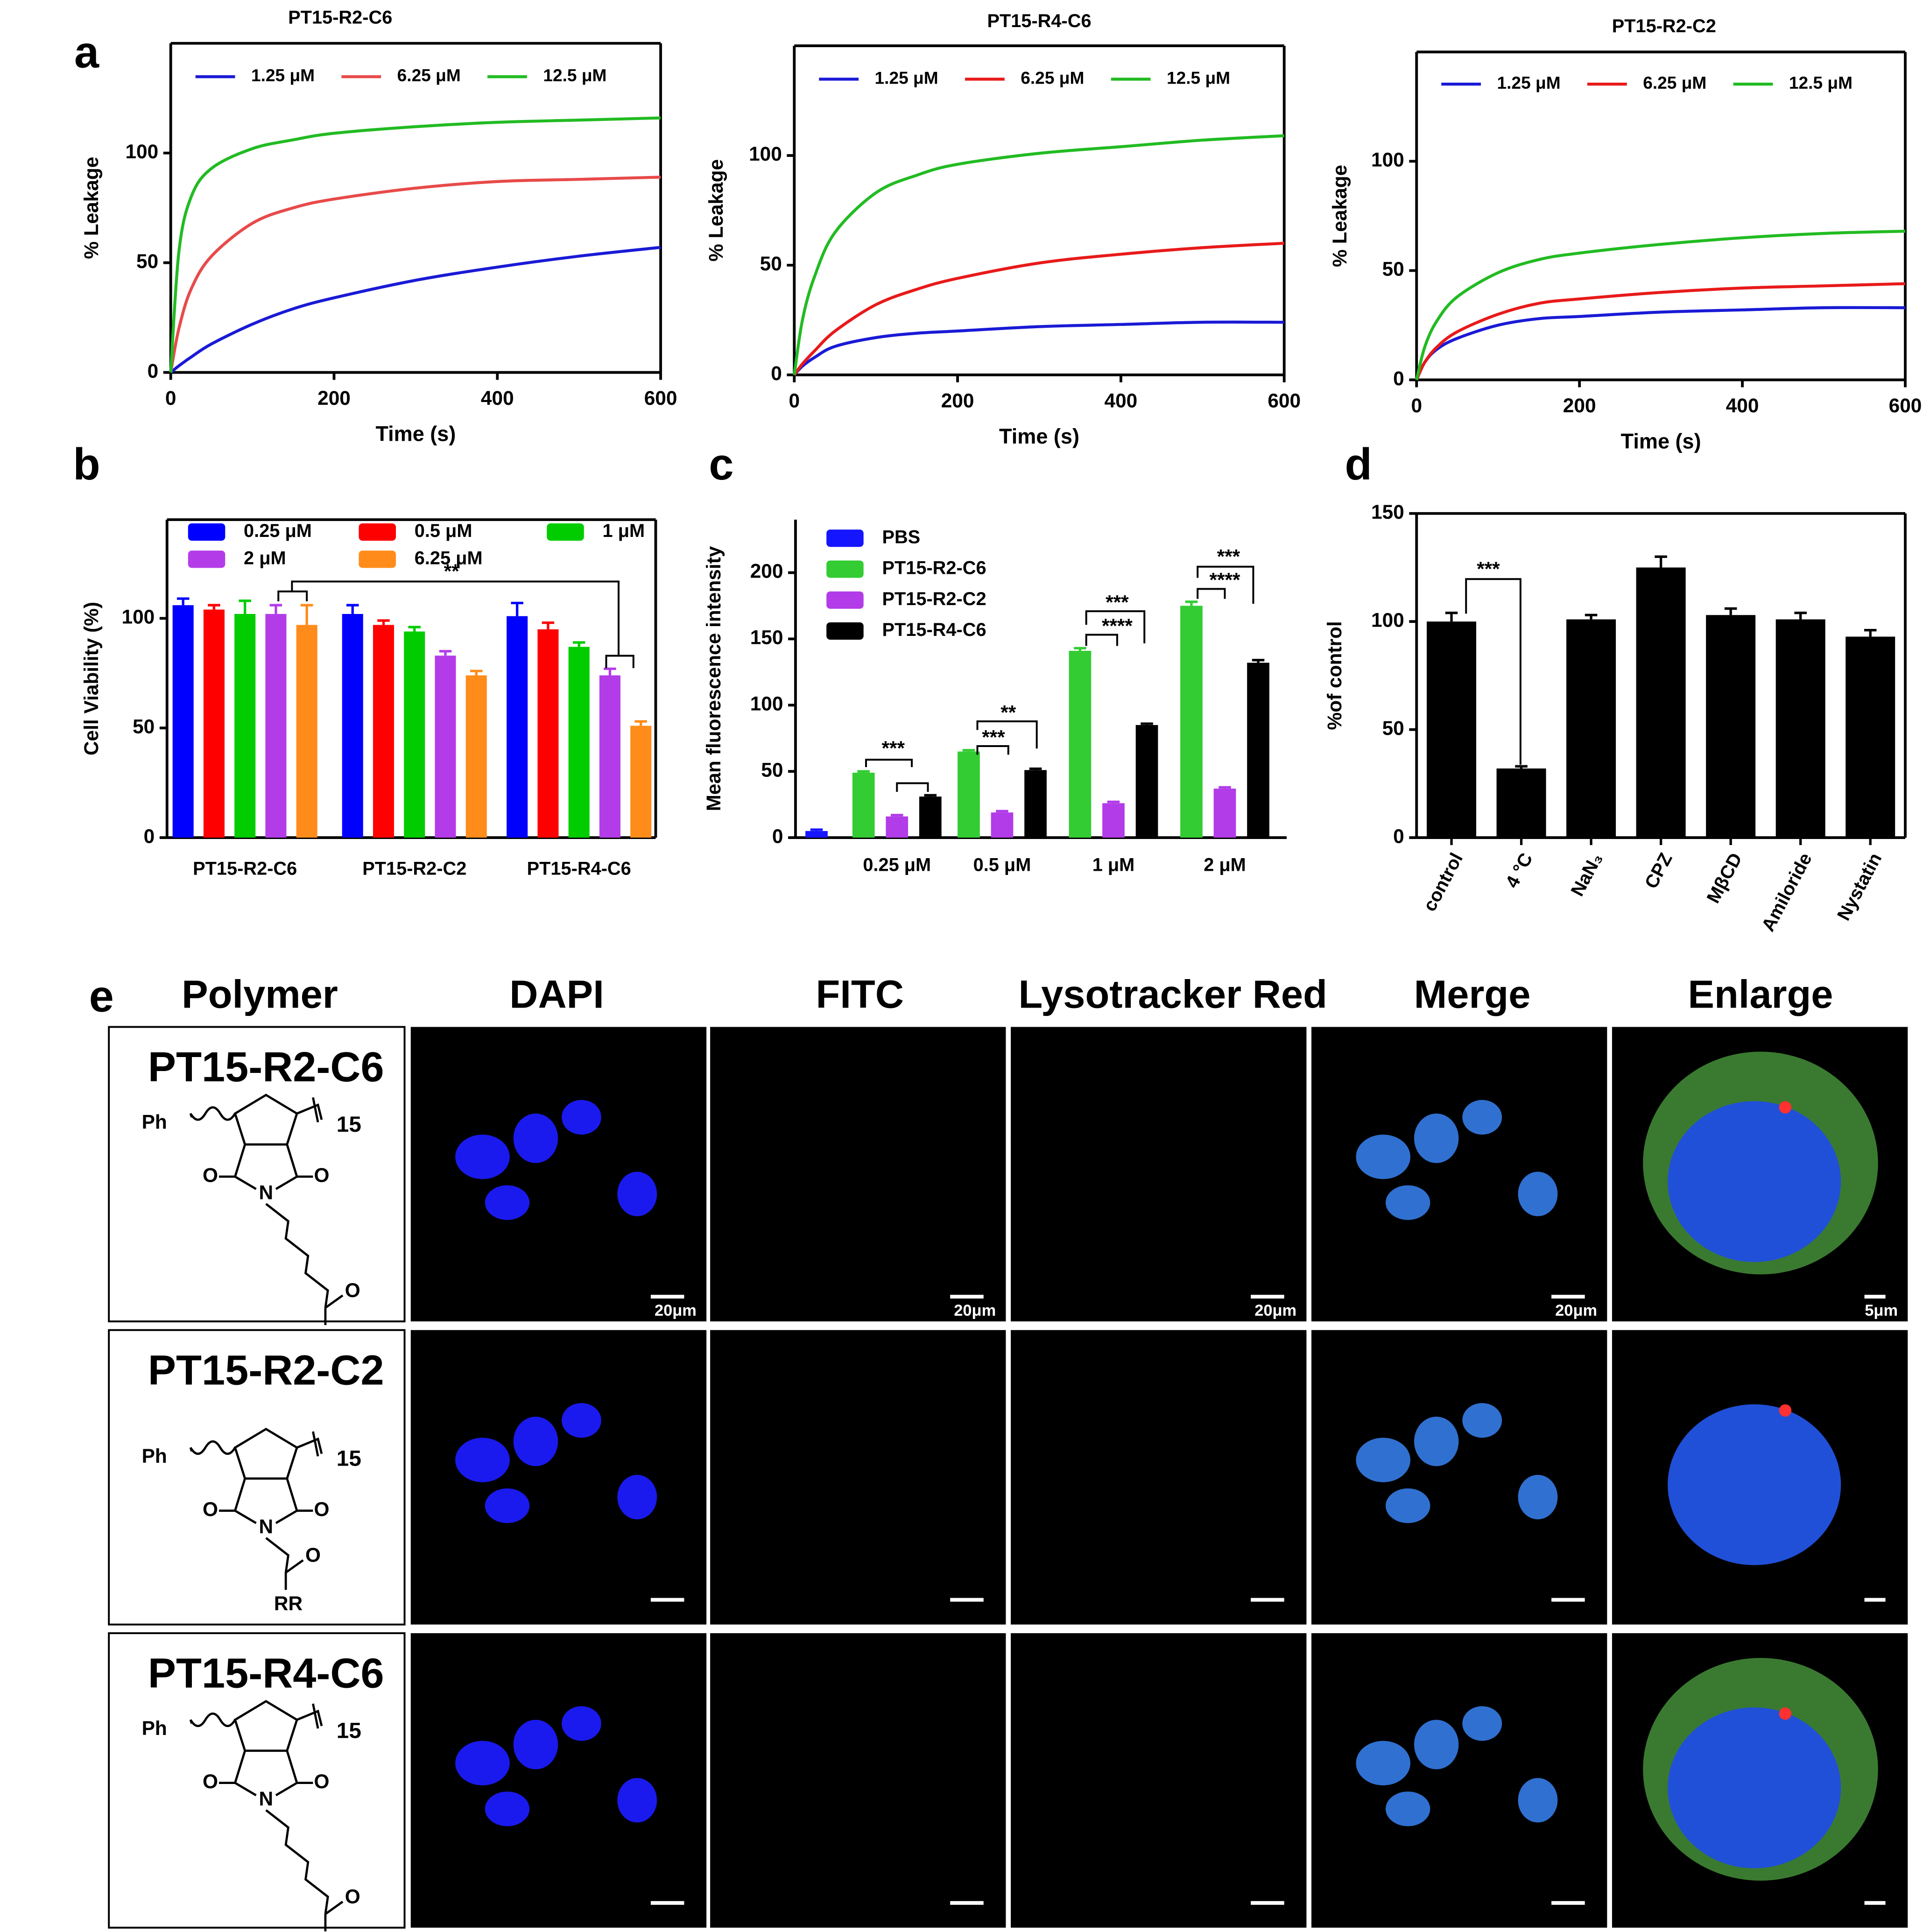 The image size is (1930, 1932). What do you see at coordinates (1664, 26) in the screenshot?
I see `chart-title: PT15-R2-C2` at bounding box center [1664, 26].